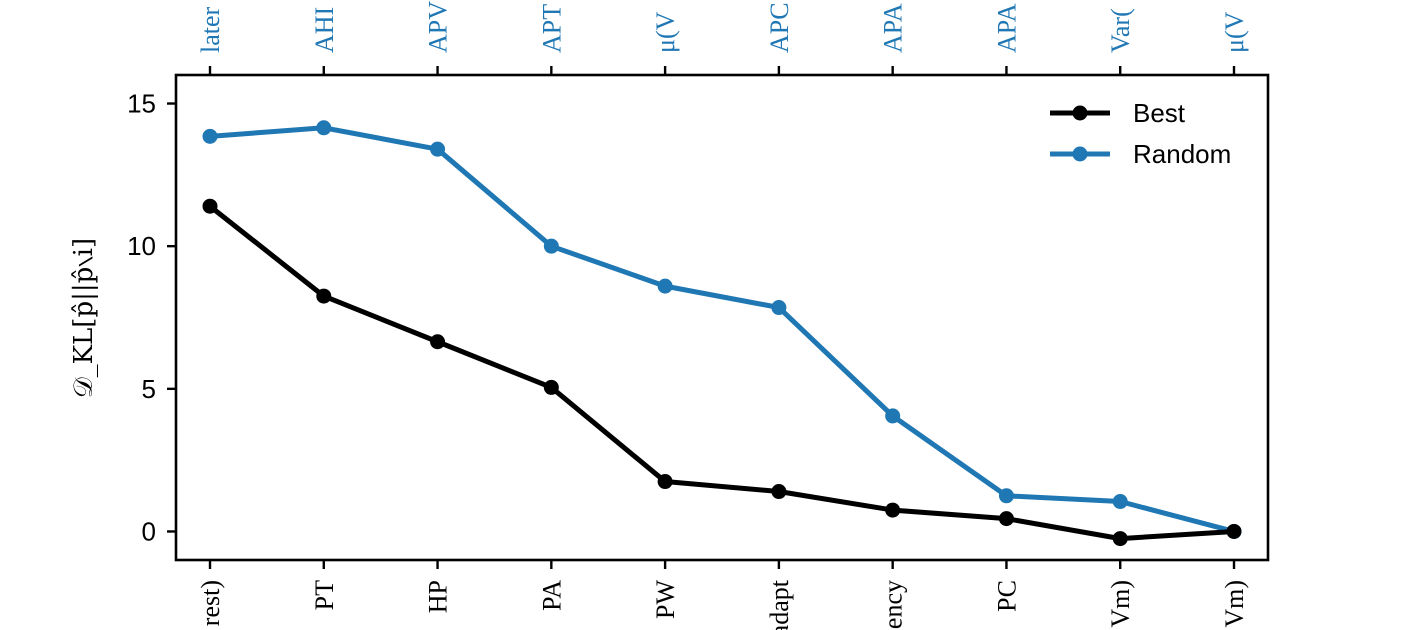 The width and height of the screenshot is (1410, 630). I want to click on bottom-tick-label: PC, so click(1006, 596).